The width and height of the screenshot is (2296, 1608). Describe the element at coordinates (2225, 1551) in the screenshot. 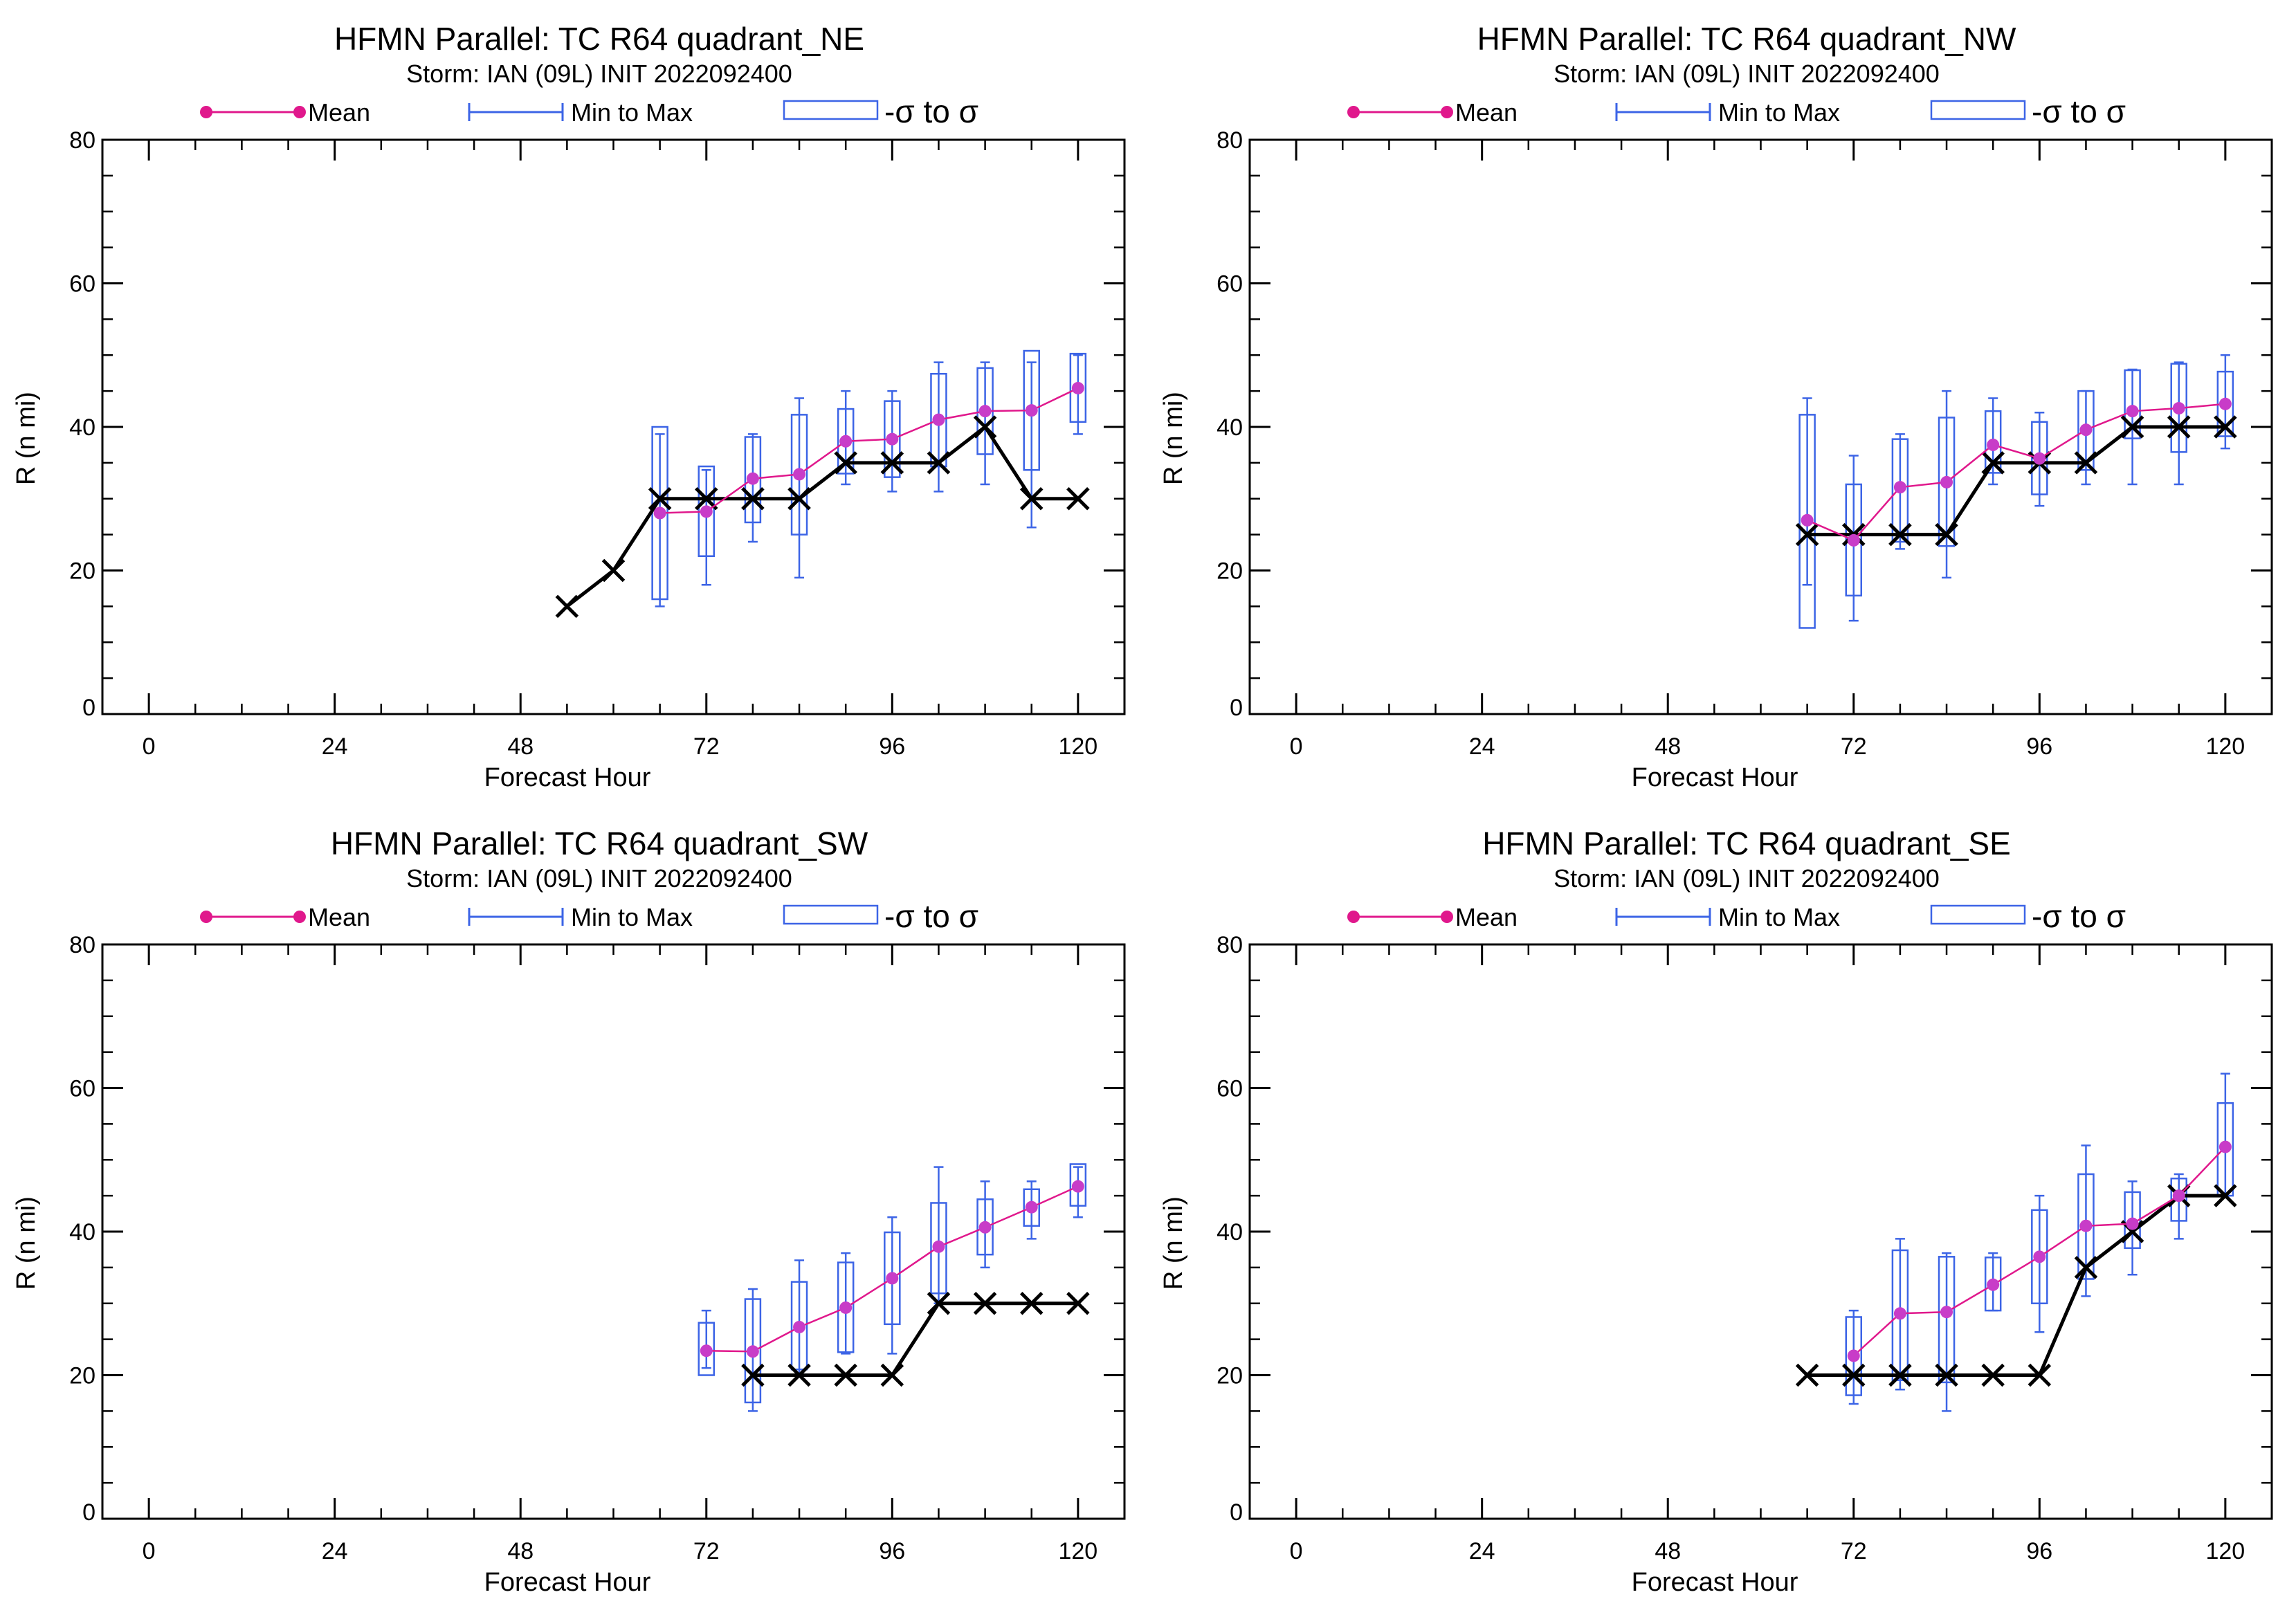

I see `x-tick-label: 120` at that location.